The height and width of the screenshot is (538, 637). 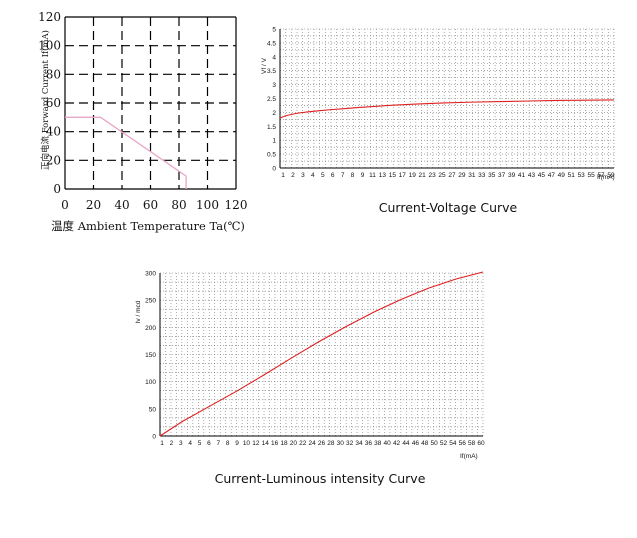 What do you see at coordinates (343, 175) in the screenshot?
I see `chart2-x-tick-label: 7` at bounding box center [343, 175].